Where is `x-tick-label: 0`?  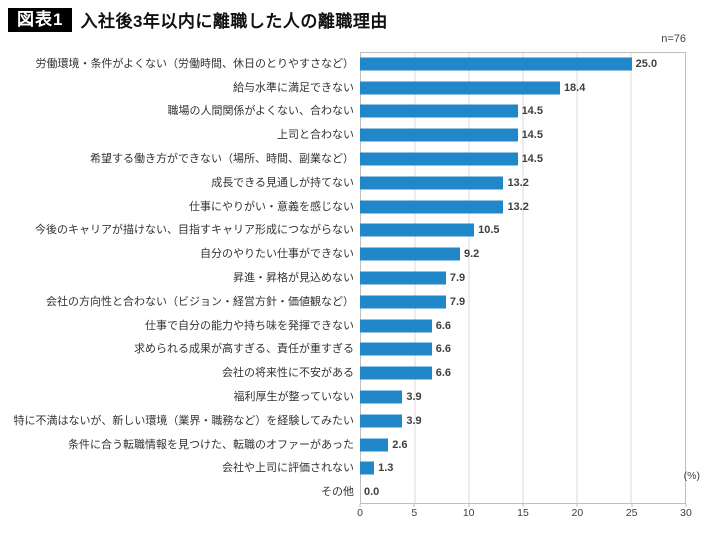 x-tick-label: 0 is located at coordinates (360, 513).